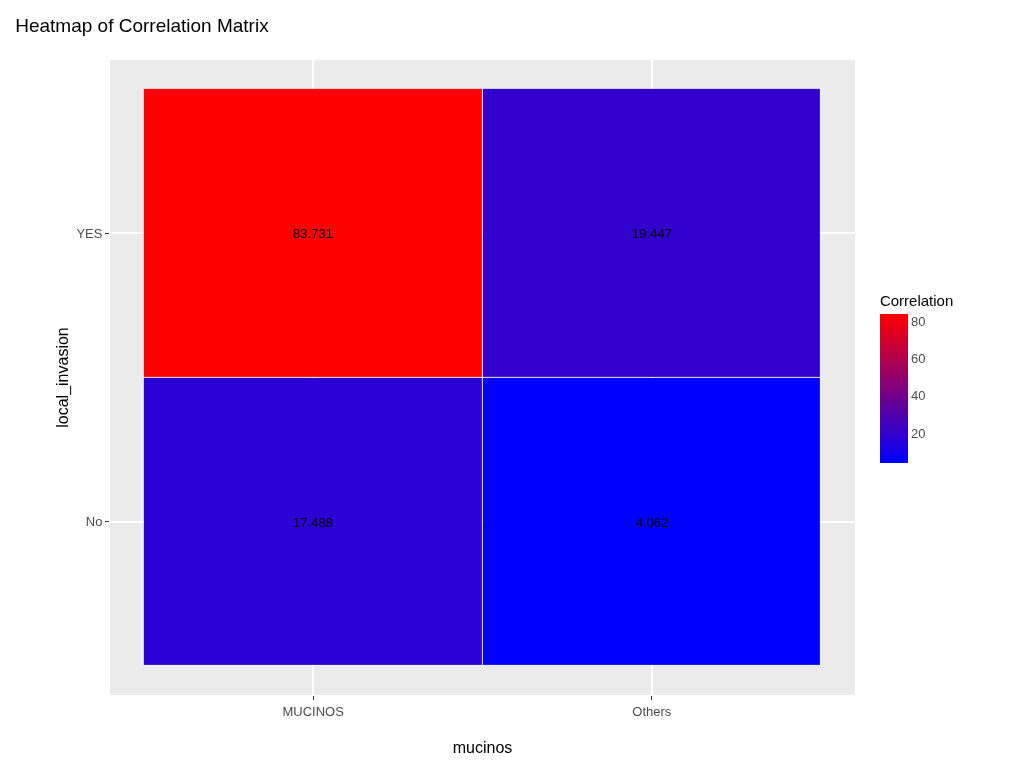 The width and height of the screenshot is (1015, 765). Describe the element at coordinates (313, 233) in the screenshot. I see `data-label: 83.731` at that location.